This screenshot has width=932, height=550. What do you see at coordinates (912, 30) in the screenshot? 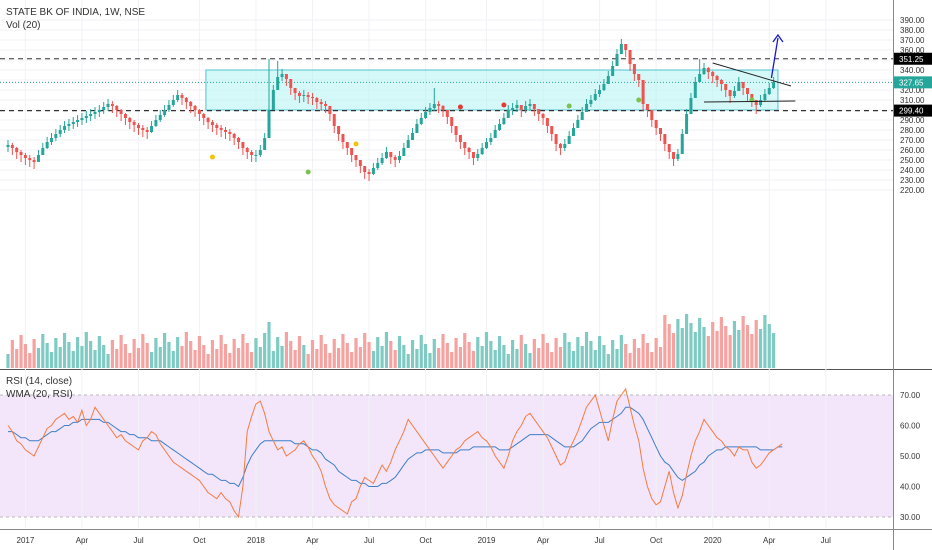
I see `y-tick-label: 380.00` at bounding box center [912, 30].